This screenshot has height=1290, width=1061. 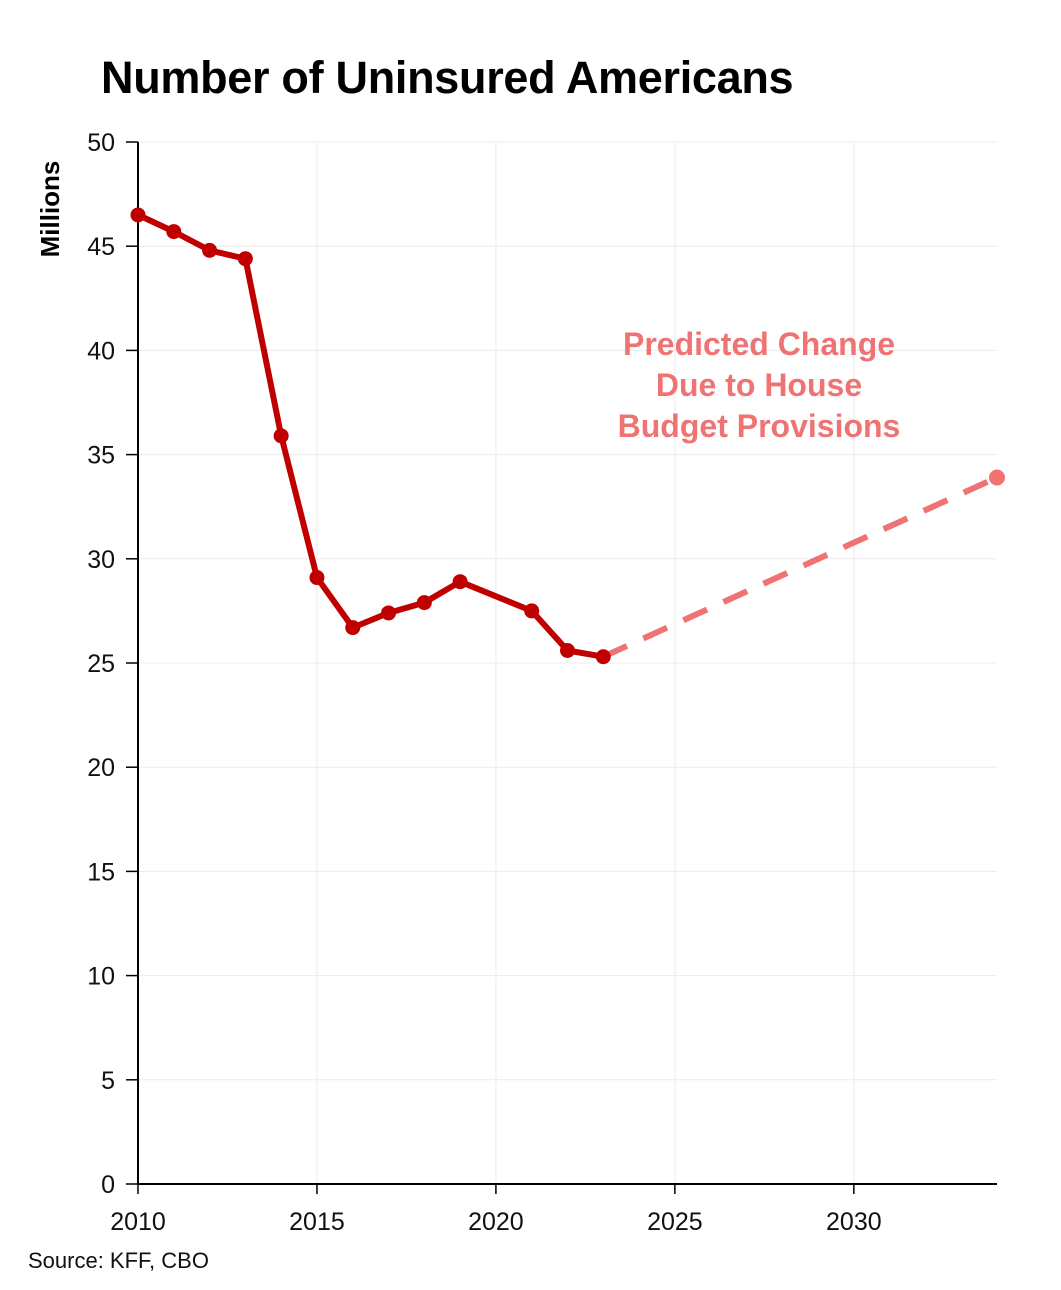 I want to click on predicted-data-point, so click(x=997, y=477).